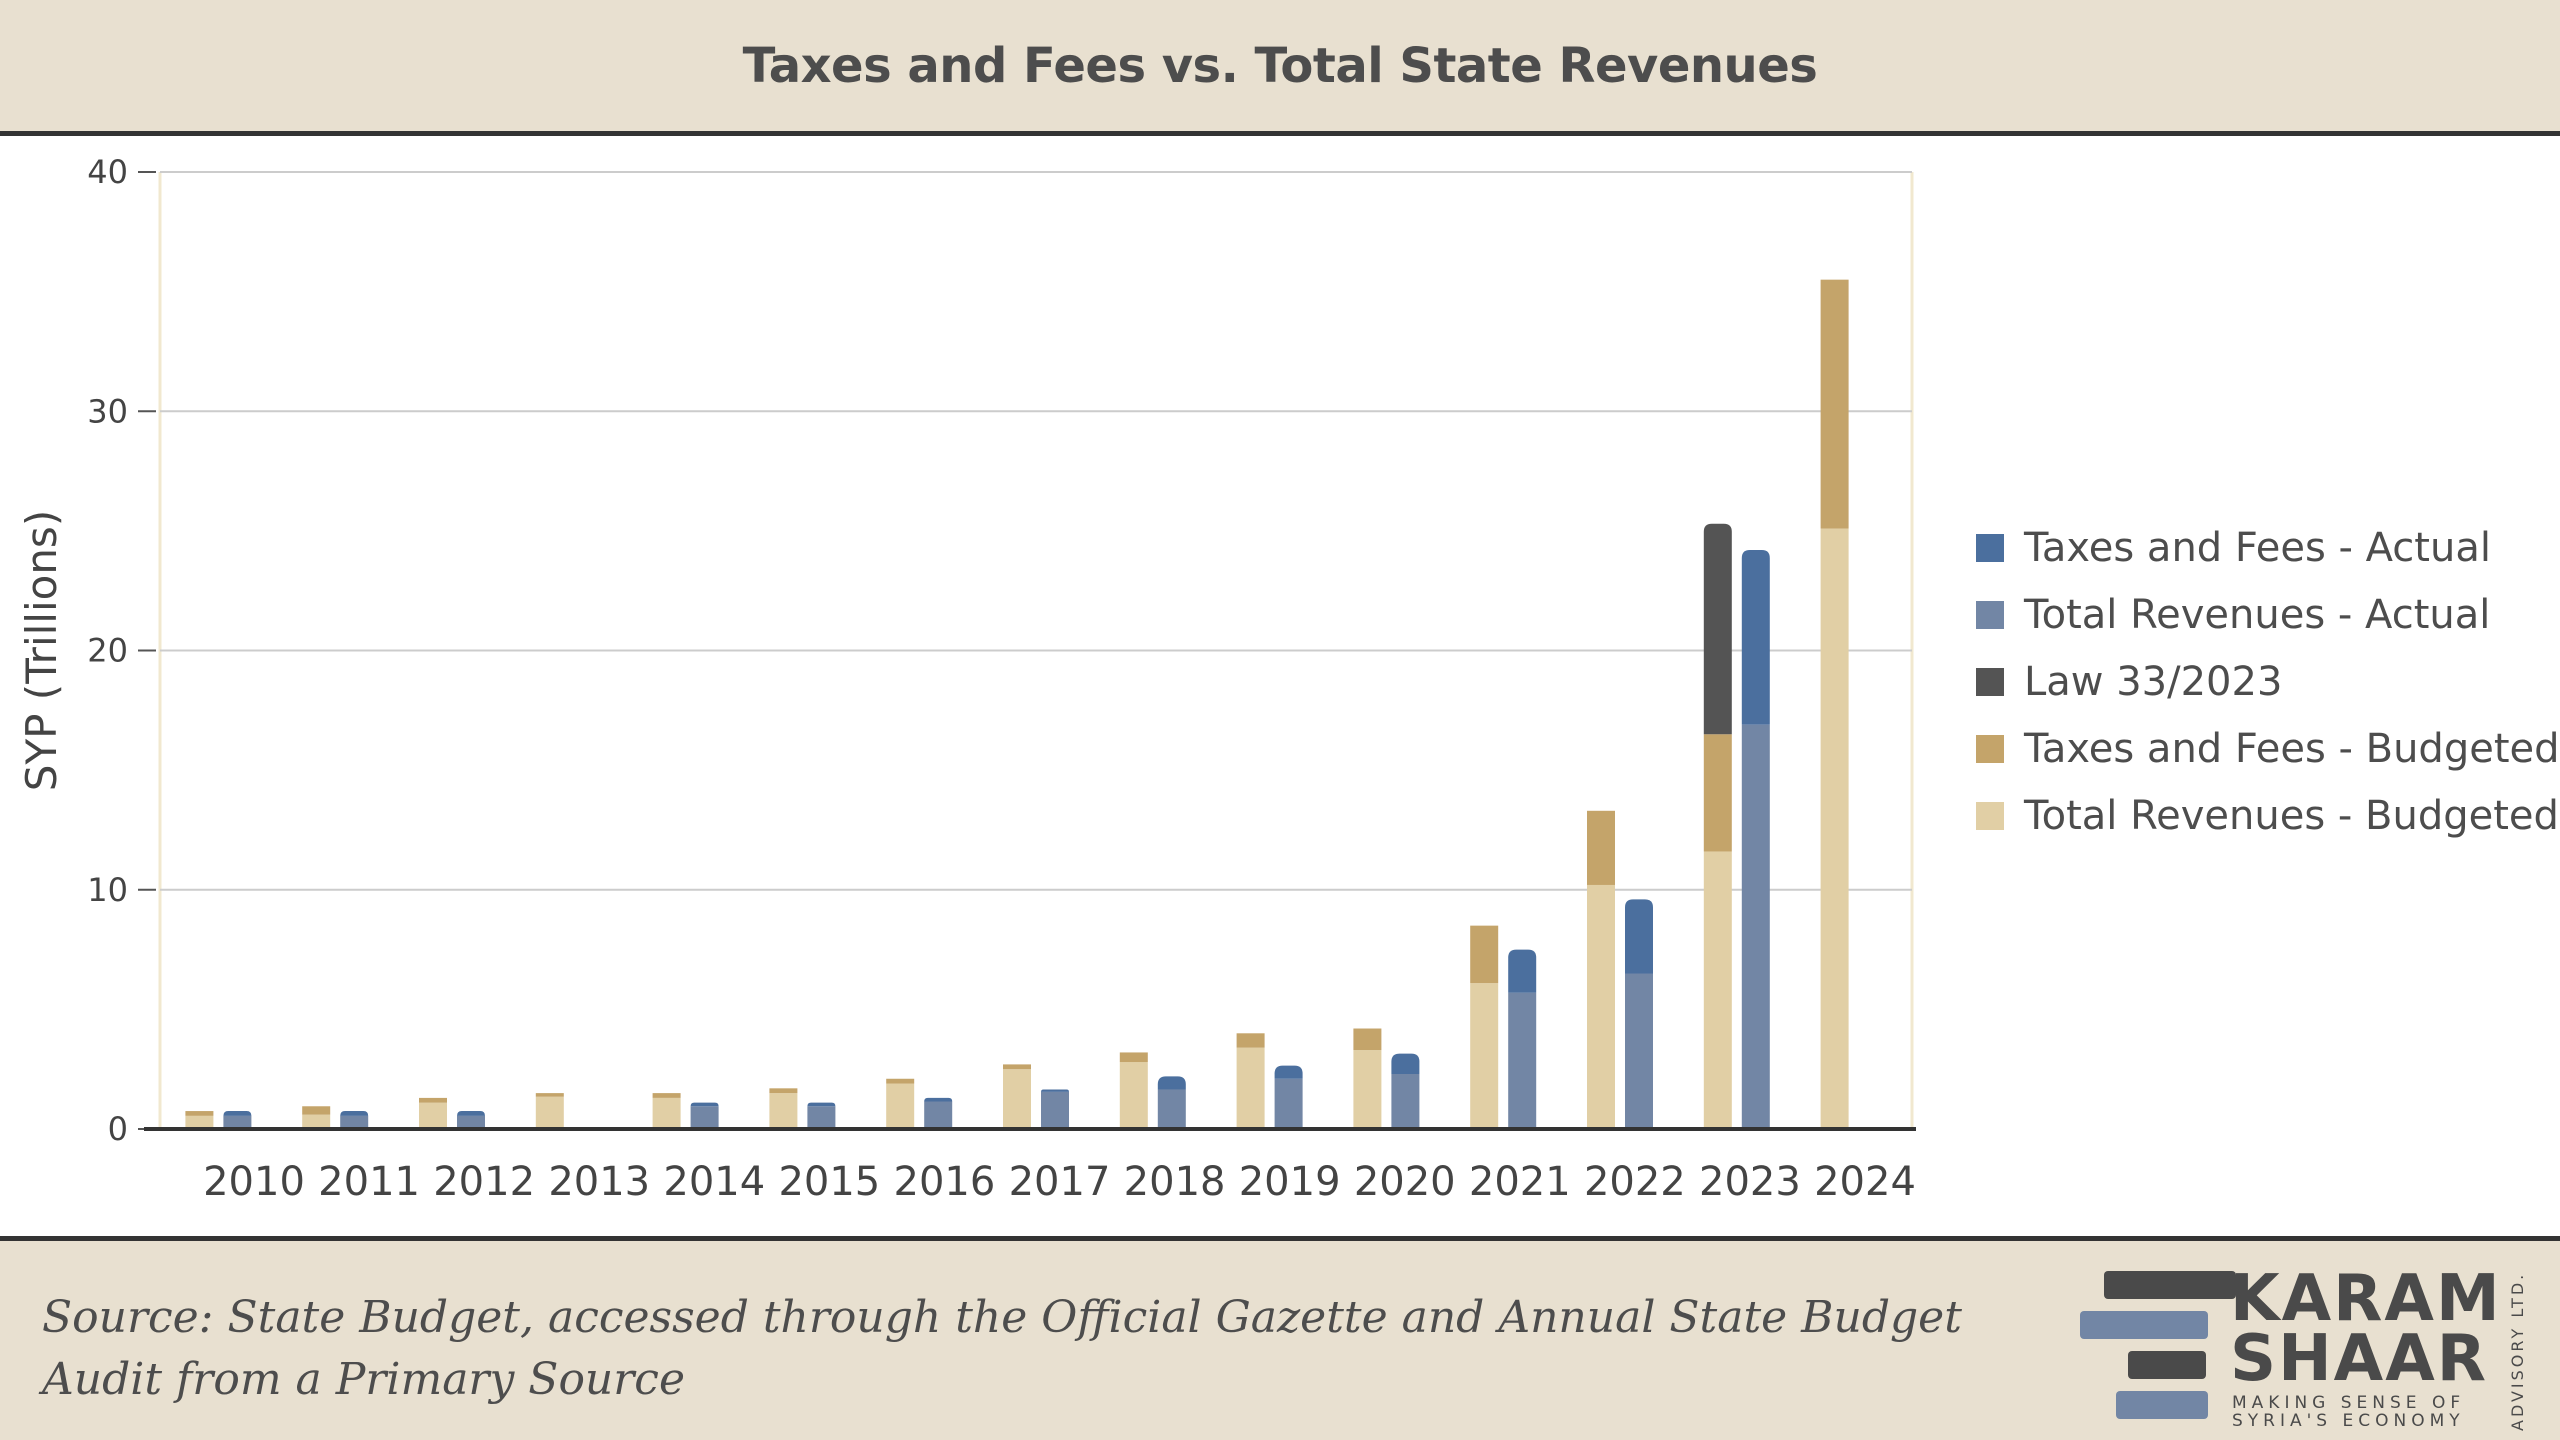 Image resolution: width=2560 pixels, height=1440 pixels. I want to click on x-tick-label-2021: 2021, so click(1520, 1182).